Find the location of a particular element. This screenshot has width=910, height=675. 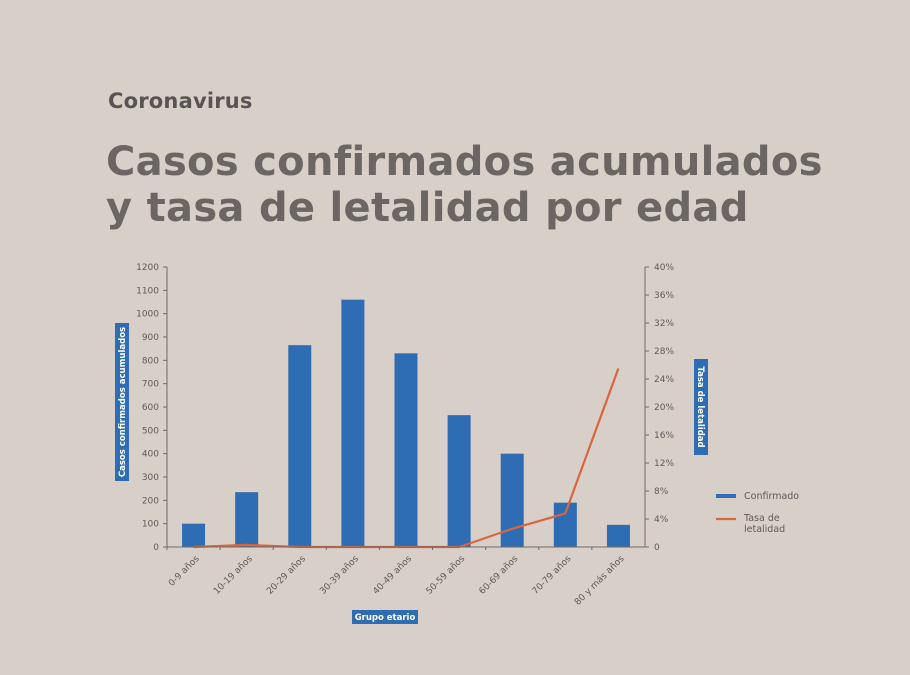

right-axis-ticks: 0 4% 8% 12% 16% 20% 24% 28% 32% 36% 40% is located at coordinates (659, 408).